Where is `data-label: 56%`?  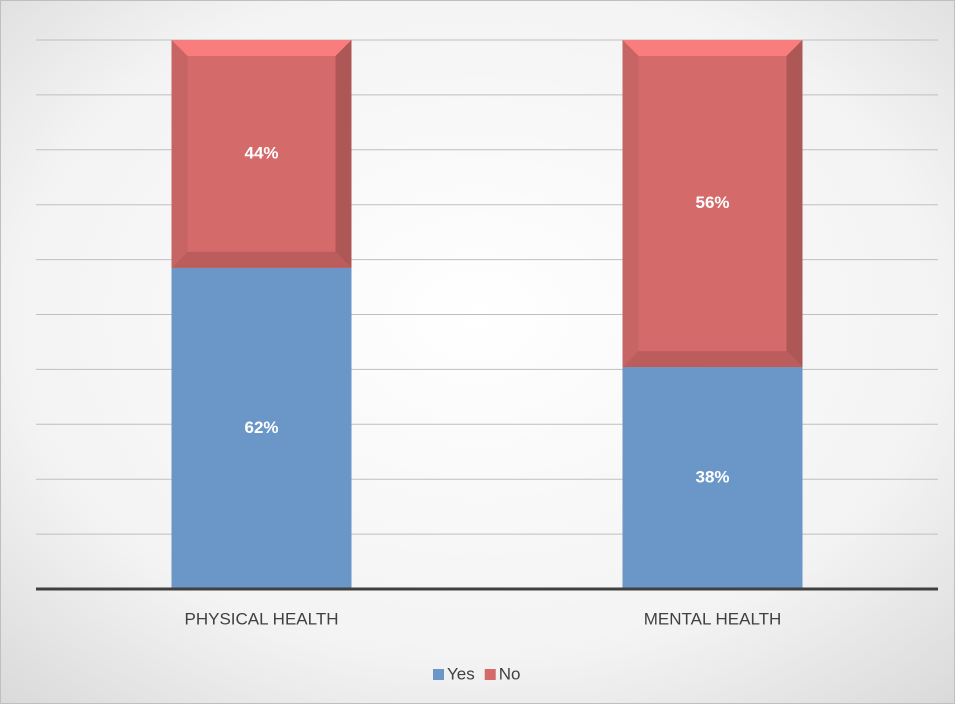
data-label: 56% is located at coordinates (712, 202).